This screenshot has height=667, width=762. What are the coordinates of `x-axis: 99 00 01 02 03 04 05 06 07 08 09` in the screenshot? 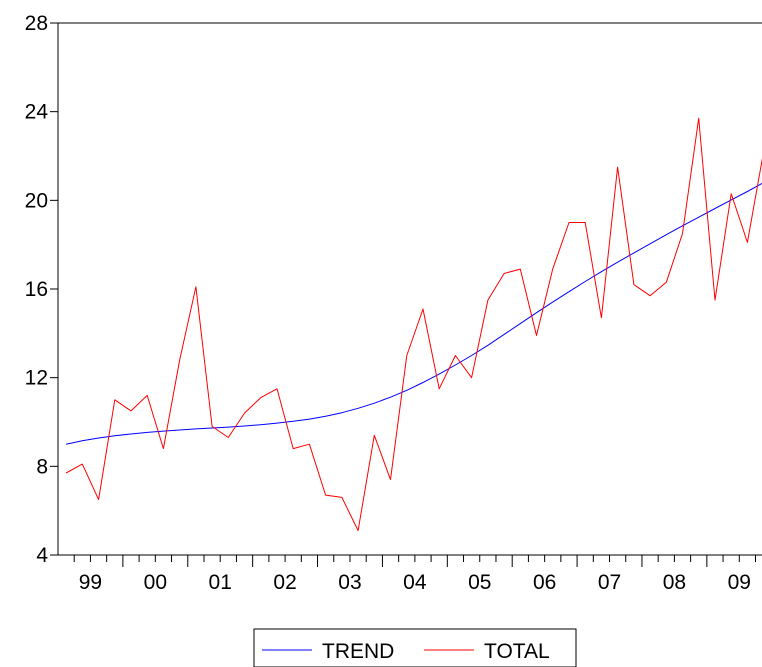 It's located at (415, 574).